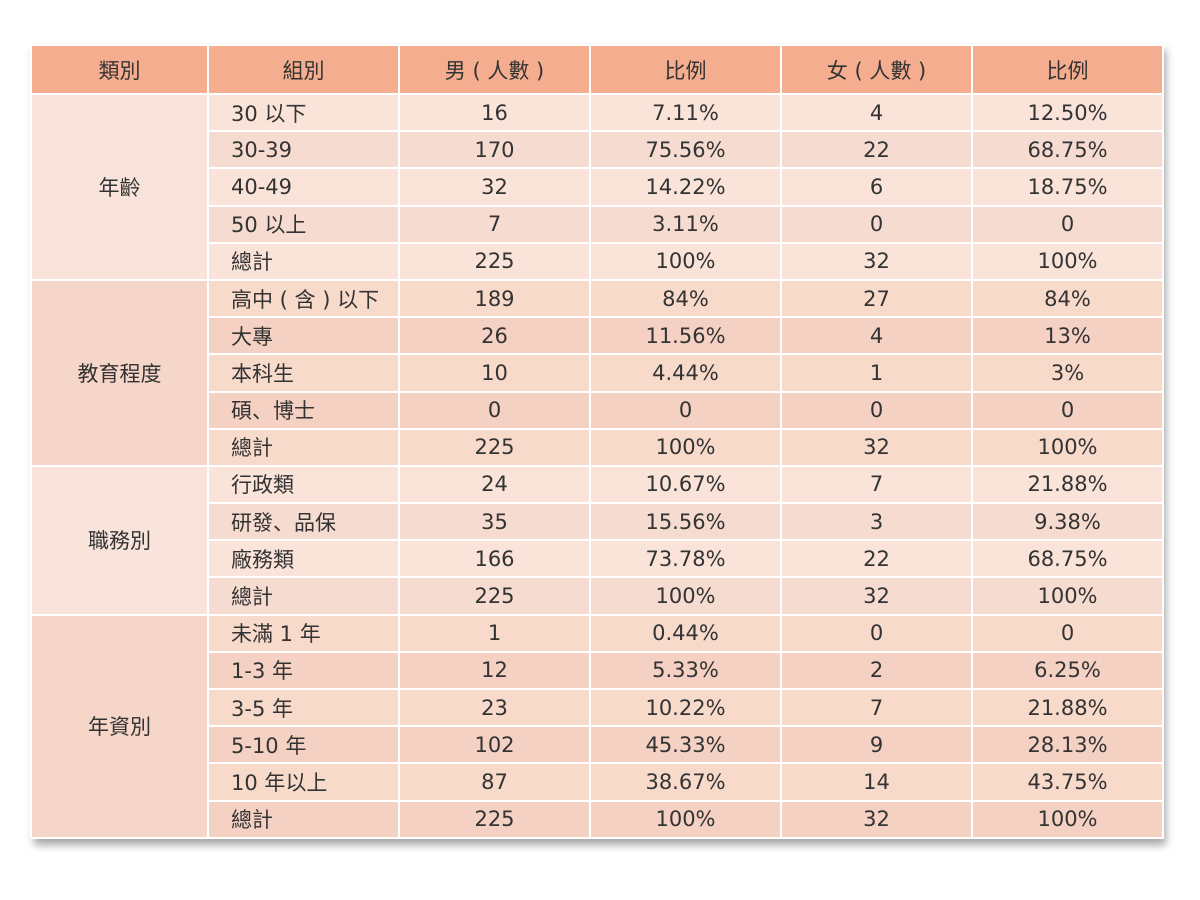 Image resolution: width=1200 pixels, height=900 pixels. Describe the element at coordinates (876, 782) in the screenshot. I see `female-count-cell: 14` at that location.